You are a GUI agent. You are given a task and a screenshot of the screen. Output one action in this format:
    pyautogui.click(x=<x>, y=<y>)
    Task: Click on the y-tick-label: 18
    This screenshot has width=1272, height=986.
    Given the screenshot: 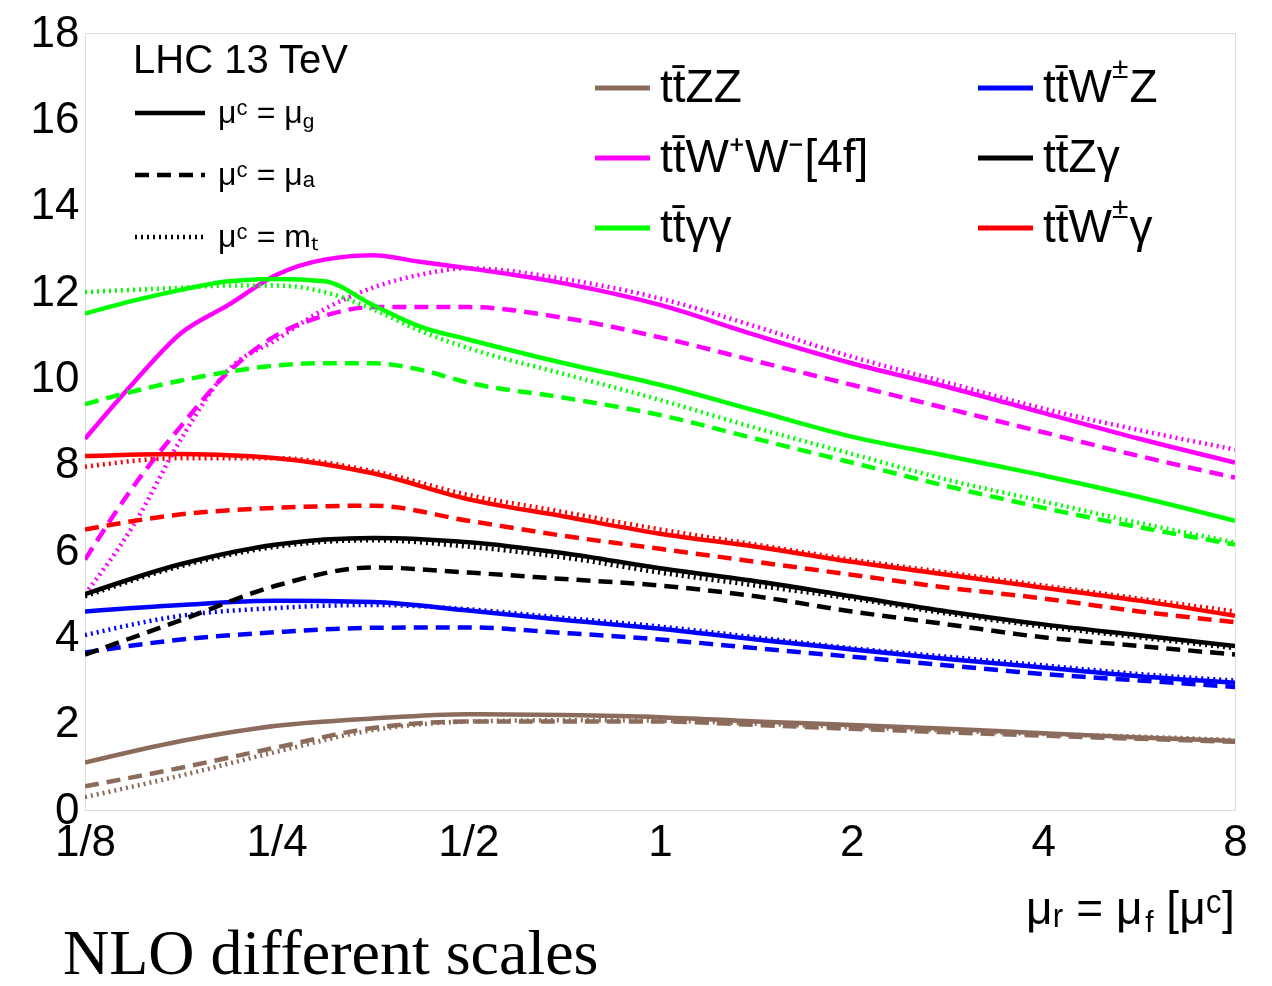 What is the action you would take?
    pyautogui.click(x=55, y=31)
    